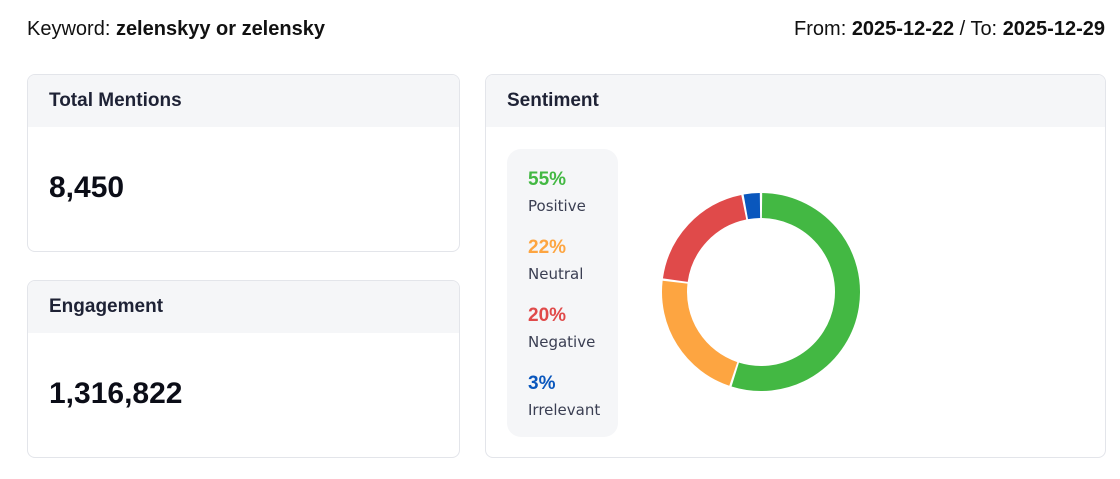 The width and height of the screenshot is (1120, 479). I want to click on keyword-value: zelenskyy or zelensky, so click(220, 29).